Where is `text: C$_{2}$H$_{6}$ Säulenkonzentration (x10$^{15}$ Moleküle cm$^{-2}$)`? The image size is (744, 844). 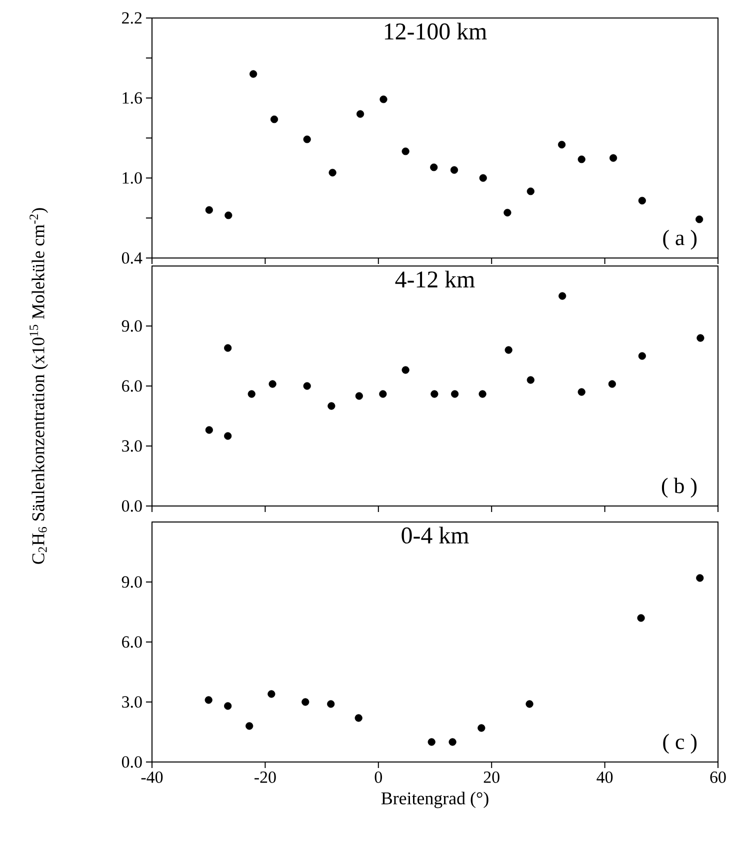
text: C$_{2}$H$_{6}$ Säulenkonzentration (x10$^{15}$ Moleküle cm$^{-2}$) is located at coordinates (39, 386).